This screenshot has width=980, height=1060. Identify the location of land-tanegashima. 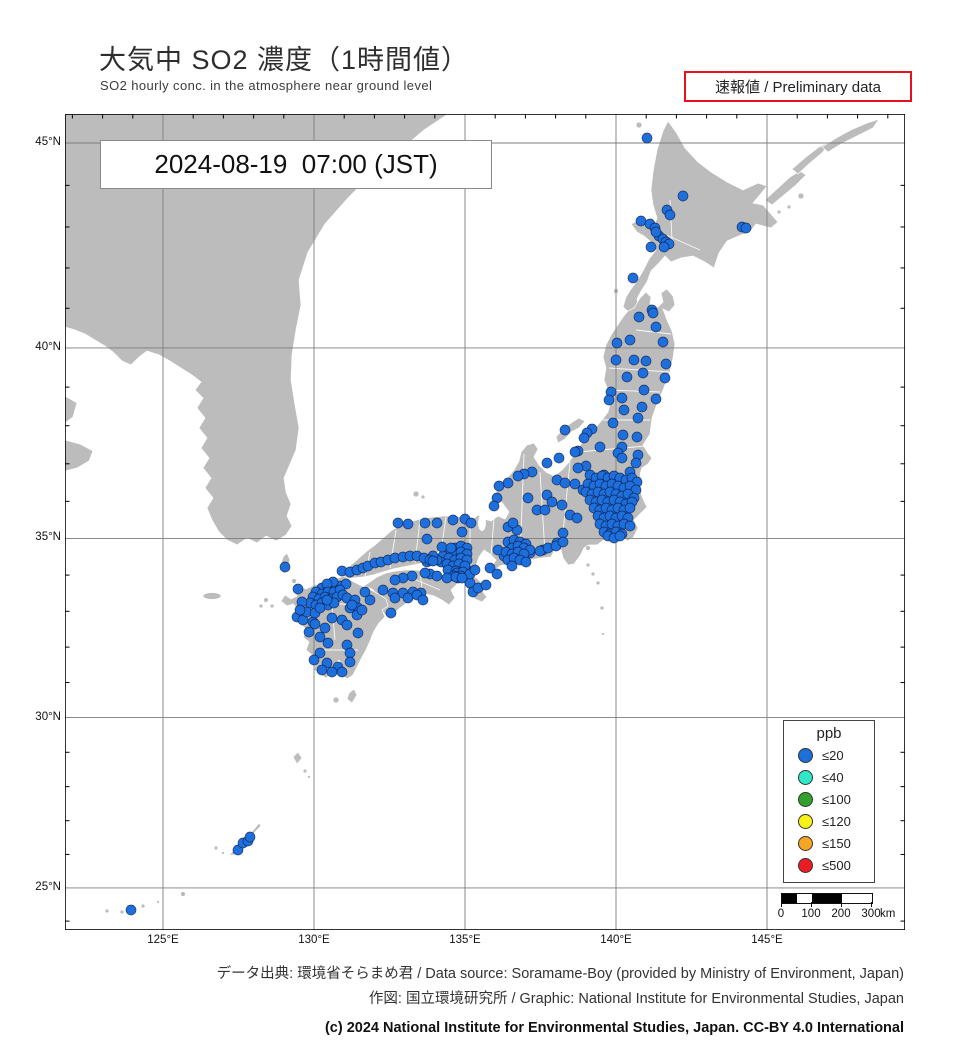
(352, 696).